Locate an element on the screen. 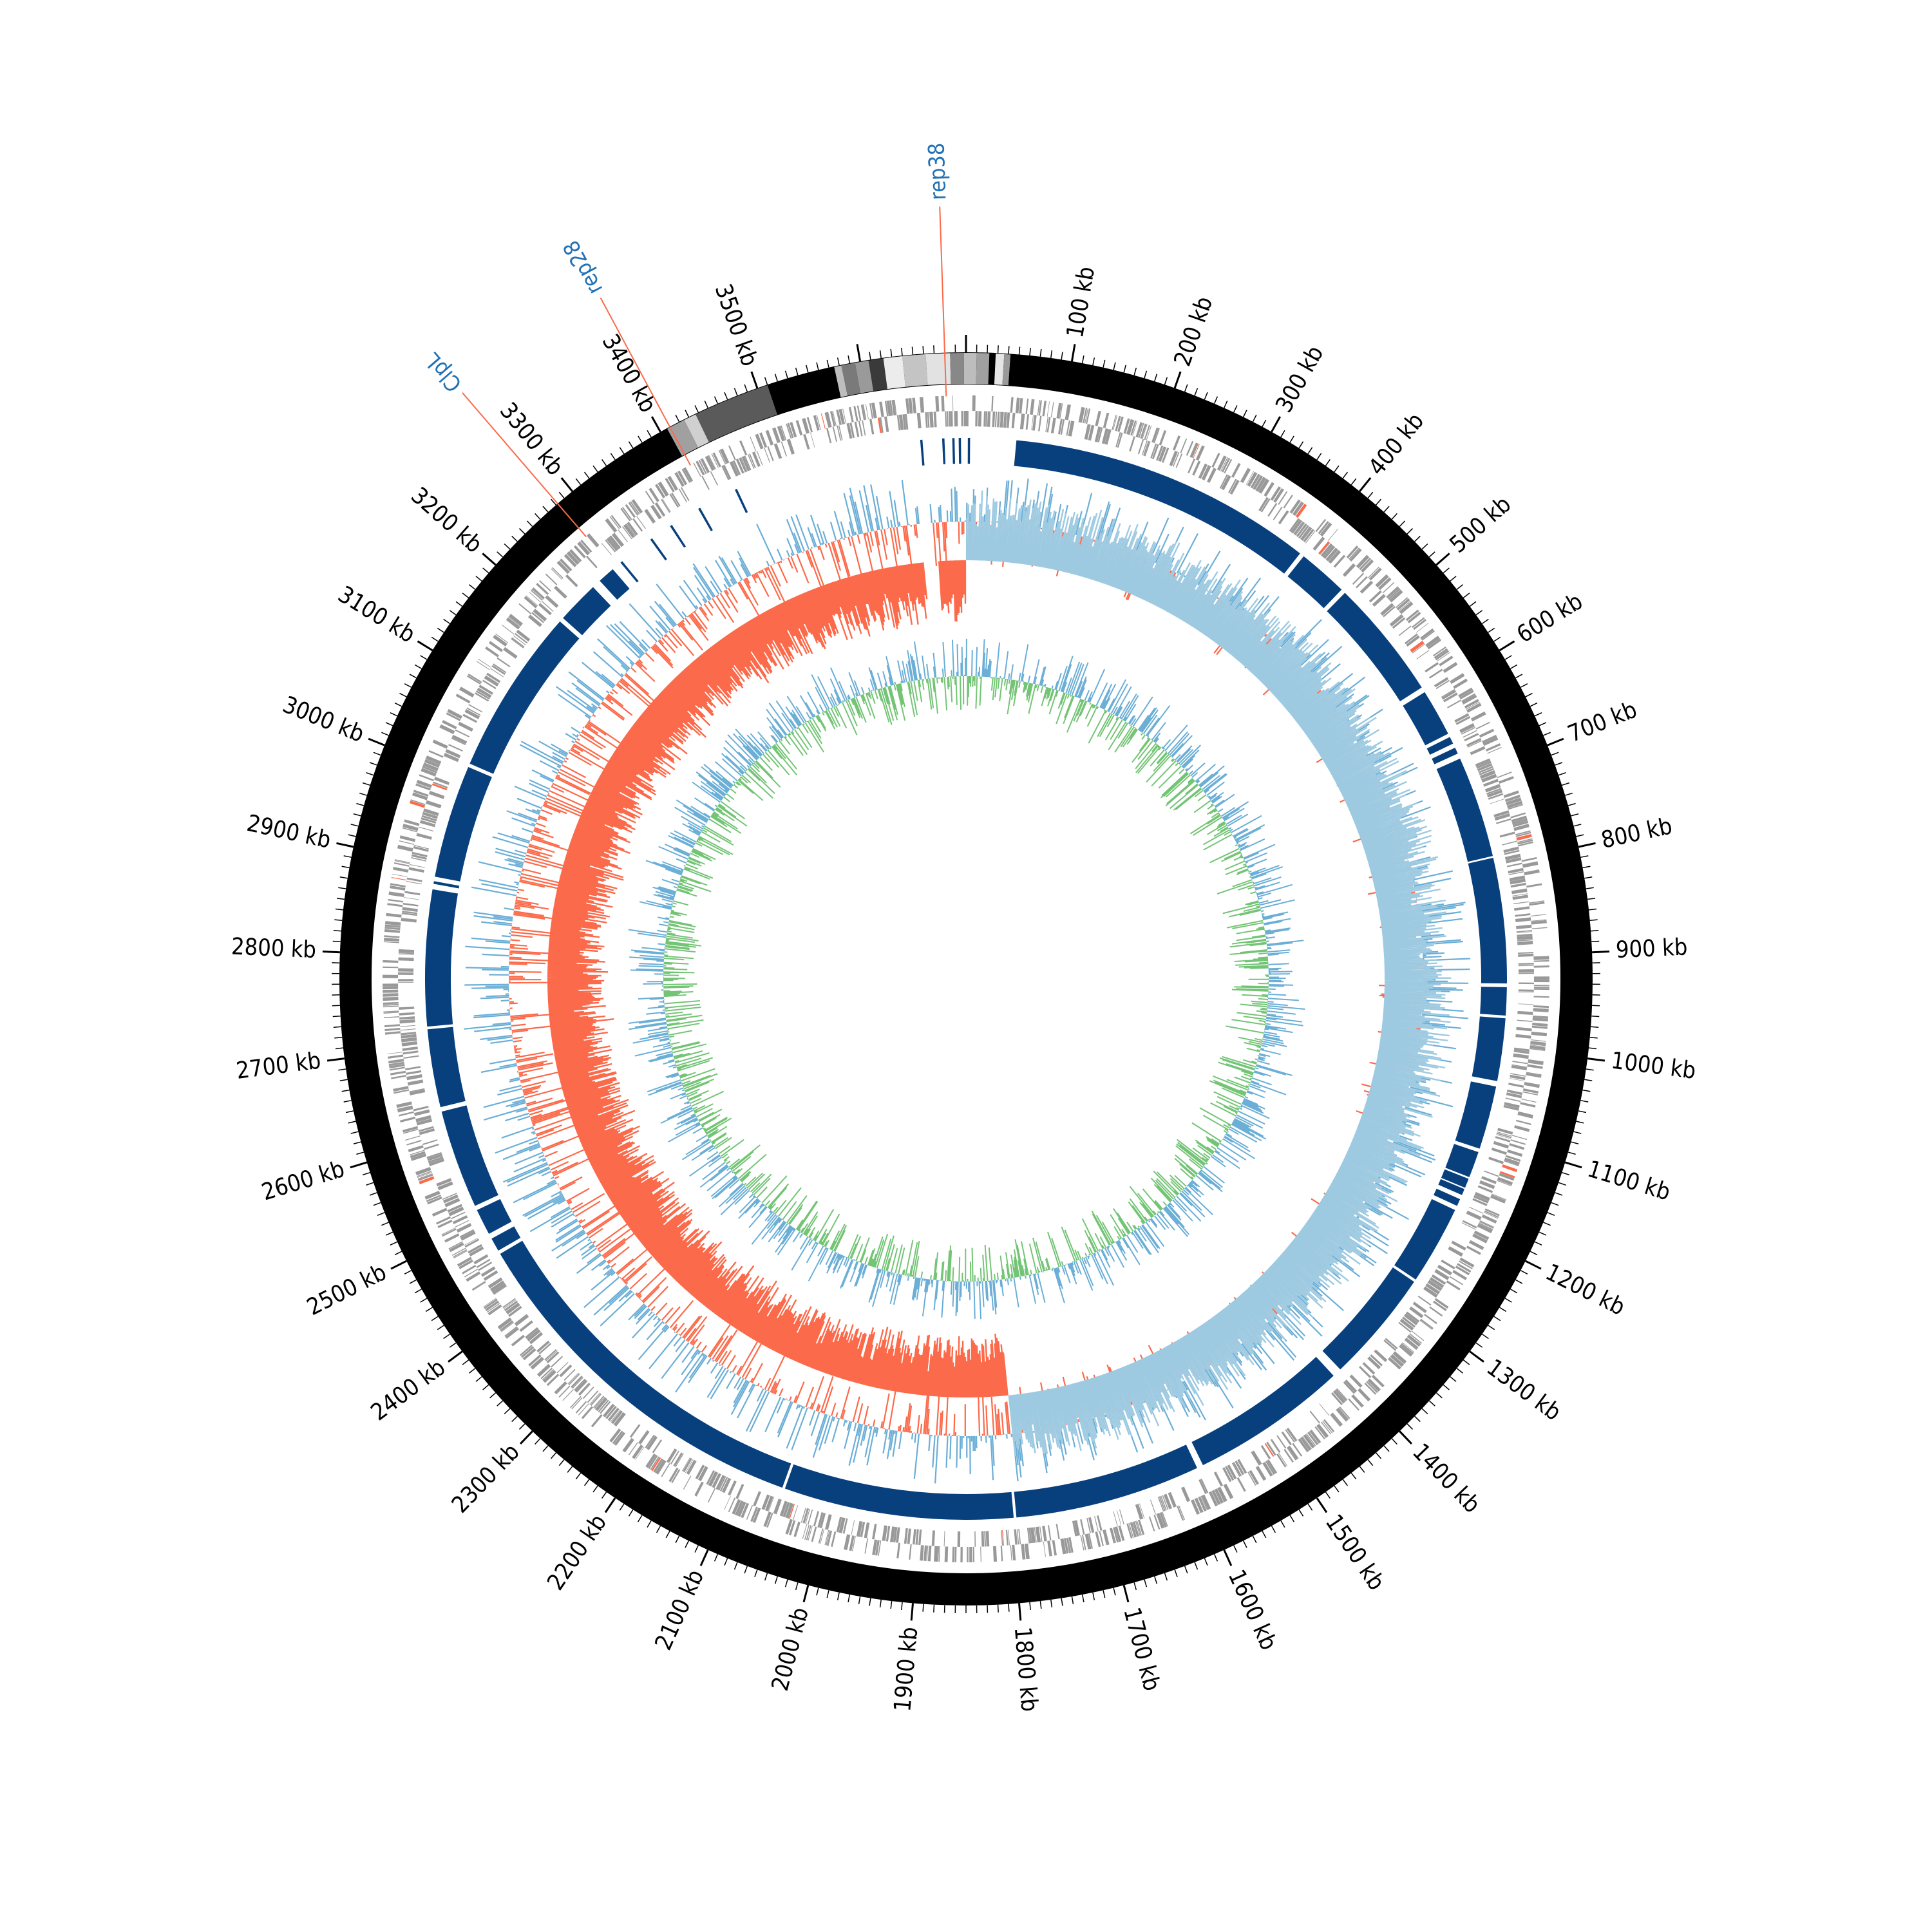 This screenshot has width=1932, height=1932. scale-label: 400 kb is located at coordinates (1396, 444).